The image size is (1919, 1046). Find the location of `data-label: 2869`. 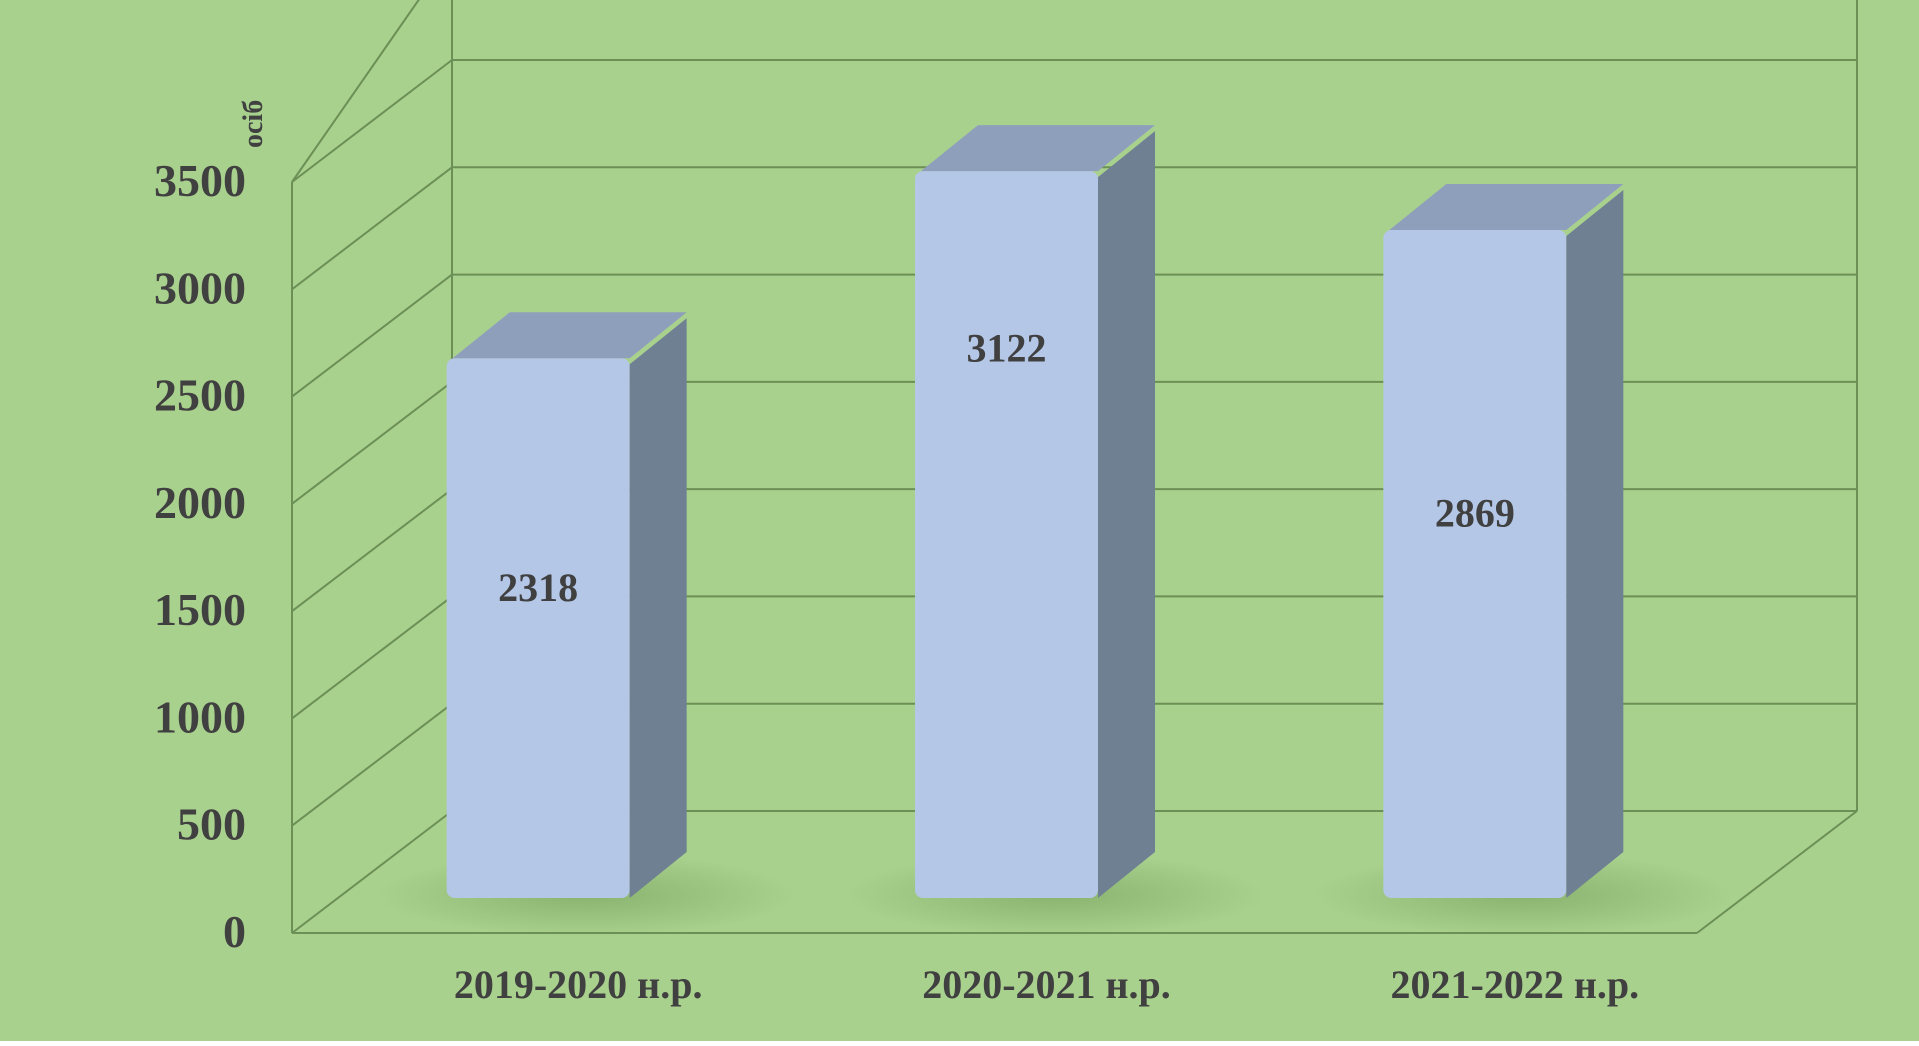

data-label: 2869 is located at coordinates (1475, 513).